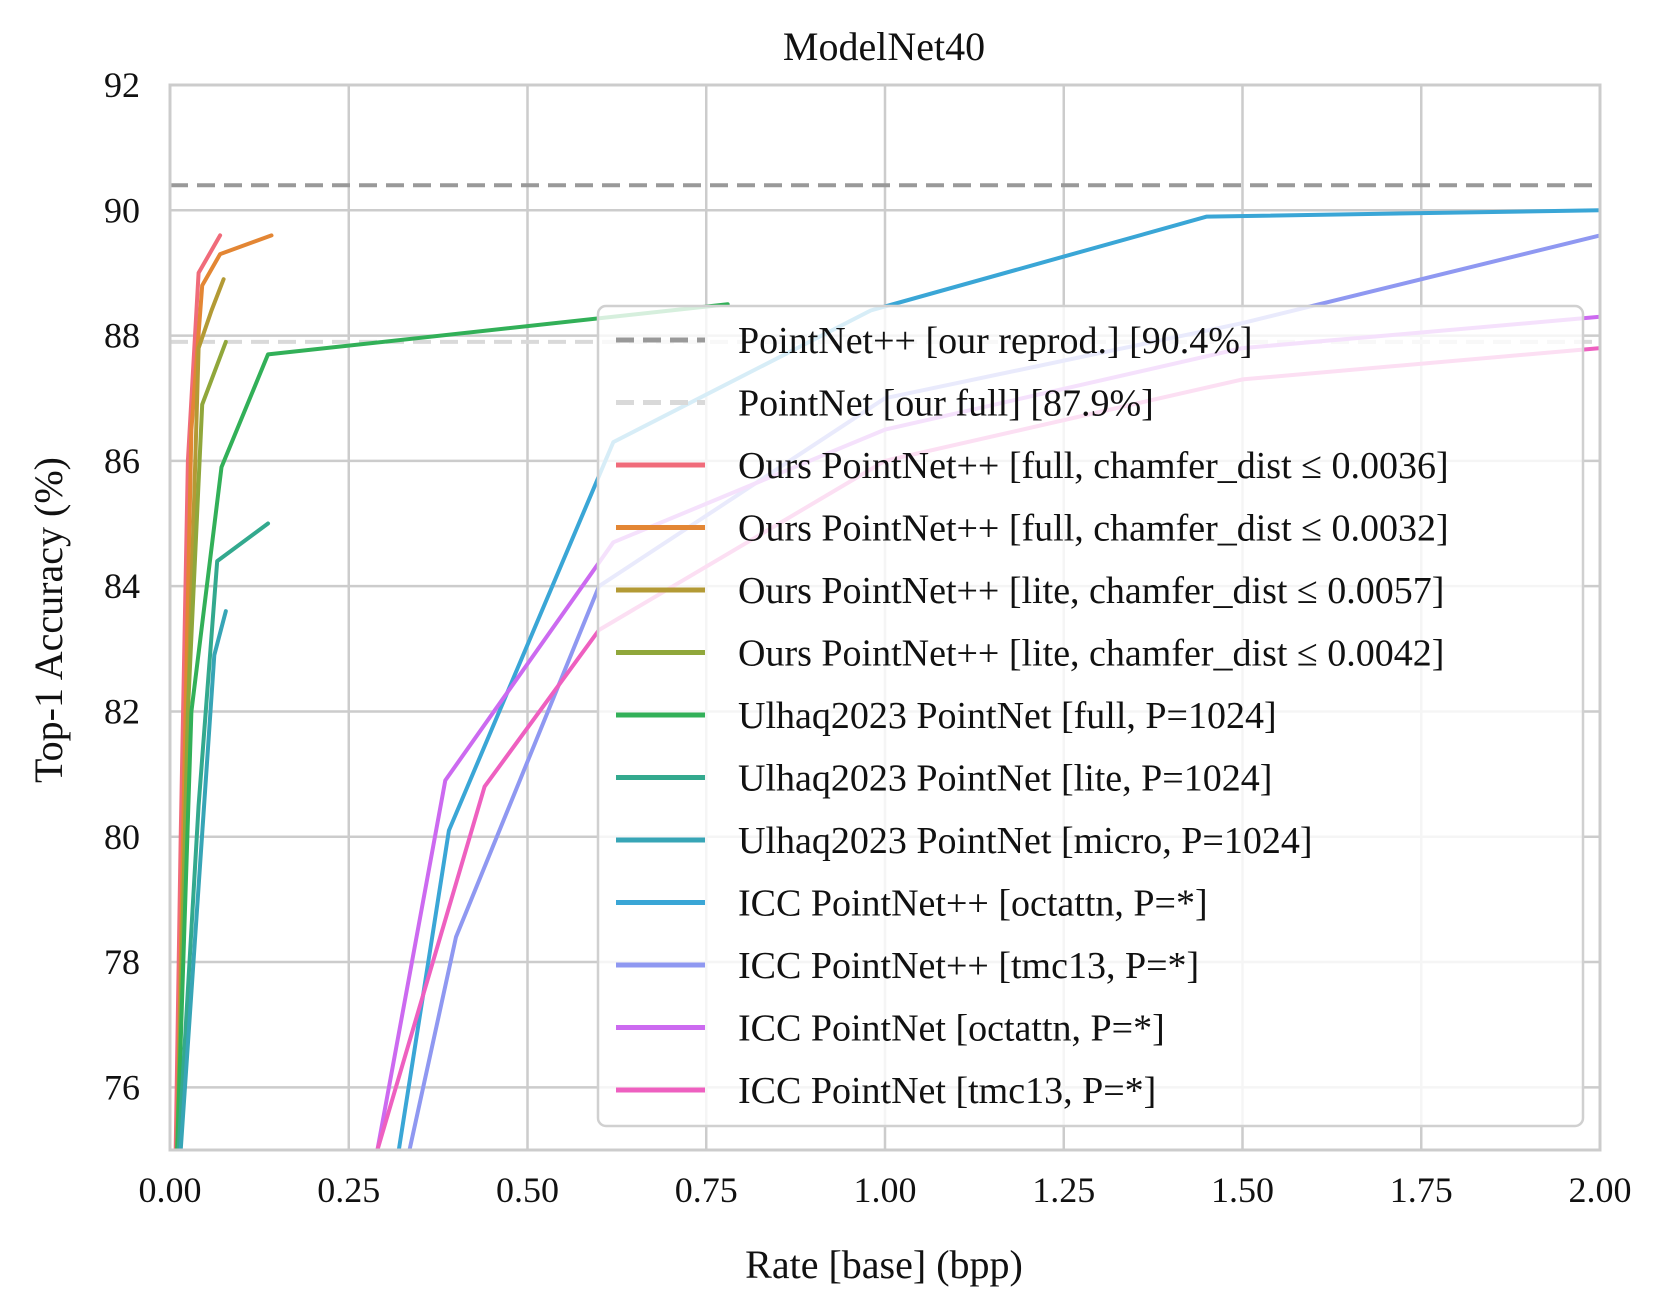 The image size is (1659, 1311). Describe the element at coordinates (706, 1190) in the screenshot. I see `x-tick-label: 0.75` at that location.